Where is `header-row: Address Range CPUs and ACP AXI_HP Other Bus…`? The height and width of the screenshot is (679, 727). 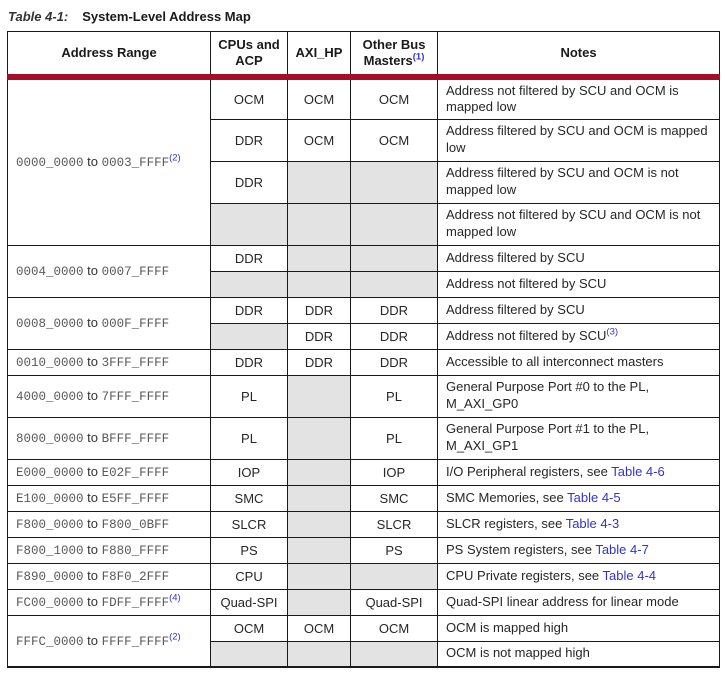
header-row: Address Range CPUs and ACP AXI_HP Other Bus… is located at coordinates (363, 55).